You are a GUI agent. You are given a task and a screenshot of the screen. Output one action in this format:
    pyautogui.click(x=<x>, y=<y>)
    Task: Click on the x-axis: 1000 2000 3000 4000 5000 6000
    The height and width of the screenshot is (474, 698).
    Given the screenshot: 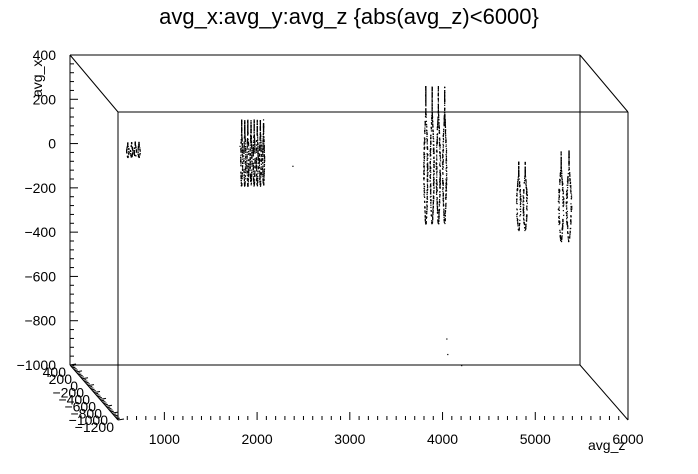 What is the action you would take?
    pyautogui.click(x=380, y=429)
    